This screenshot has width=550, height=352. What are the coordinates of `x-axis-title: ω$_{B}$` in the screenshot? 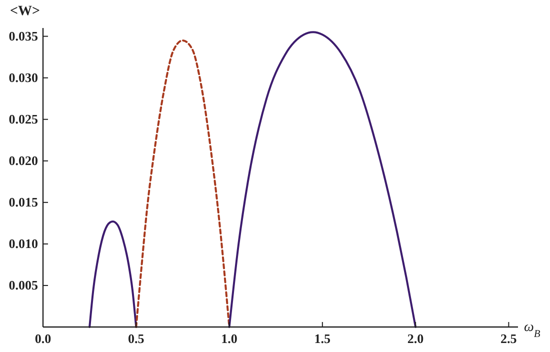 It's located at (532, 330).